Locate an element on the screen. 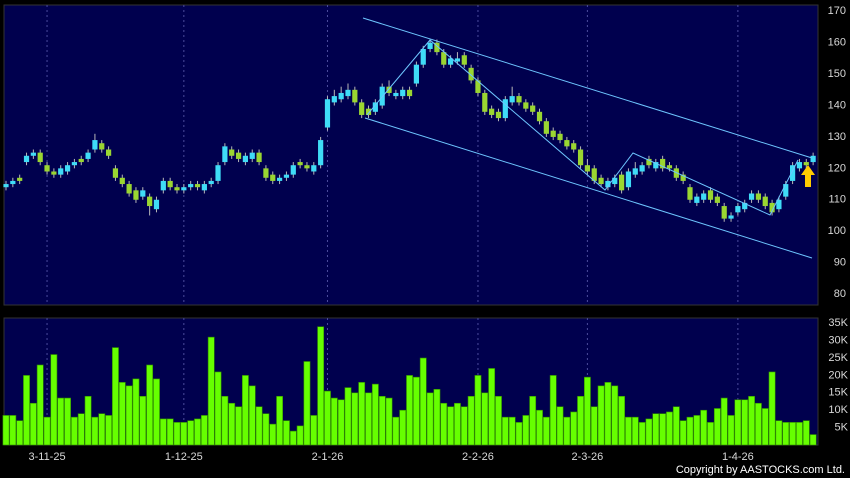  y-tick-label: 80 is located at coordinates (840, 294).